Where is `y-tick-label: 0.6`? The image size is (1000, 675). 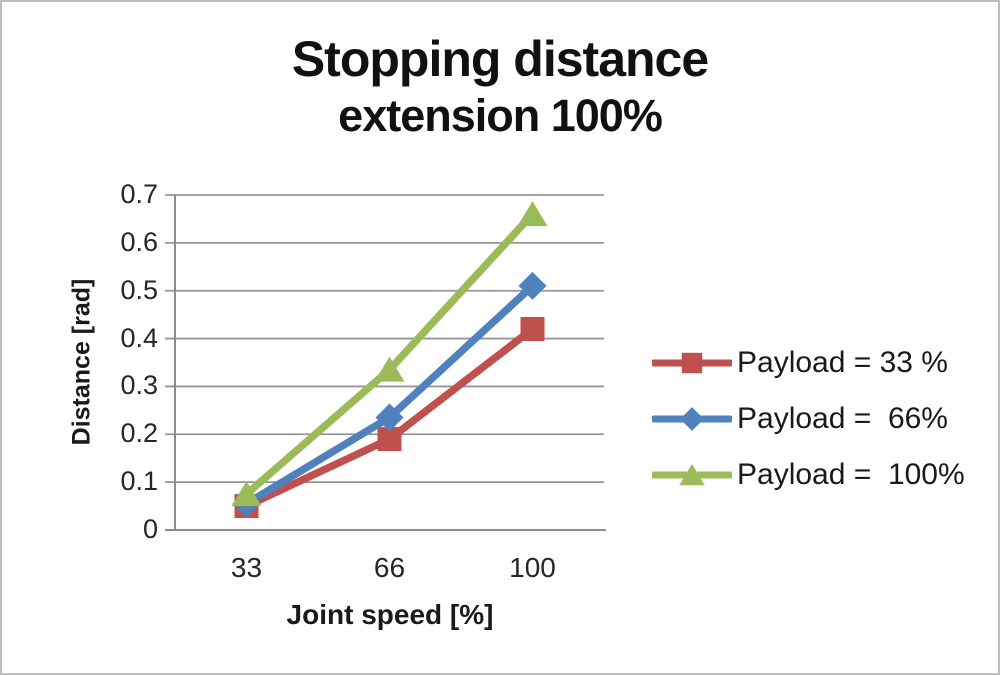
y-tick-label: 0.6 is located at coordinates (139, 241).